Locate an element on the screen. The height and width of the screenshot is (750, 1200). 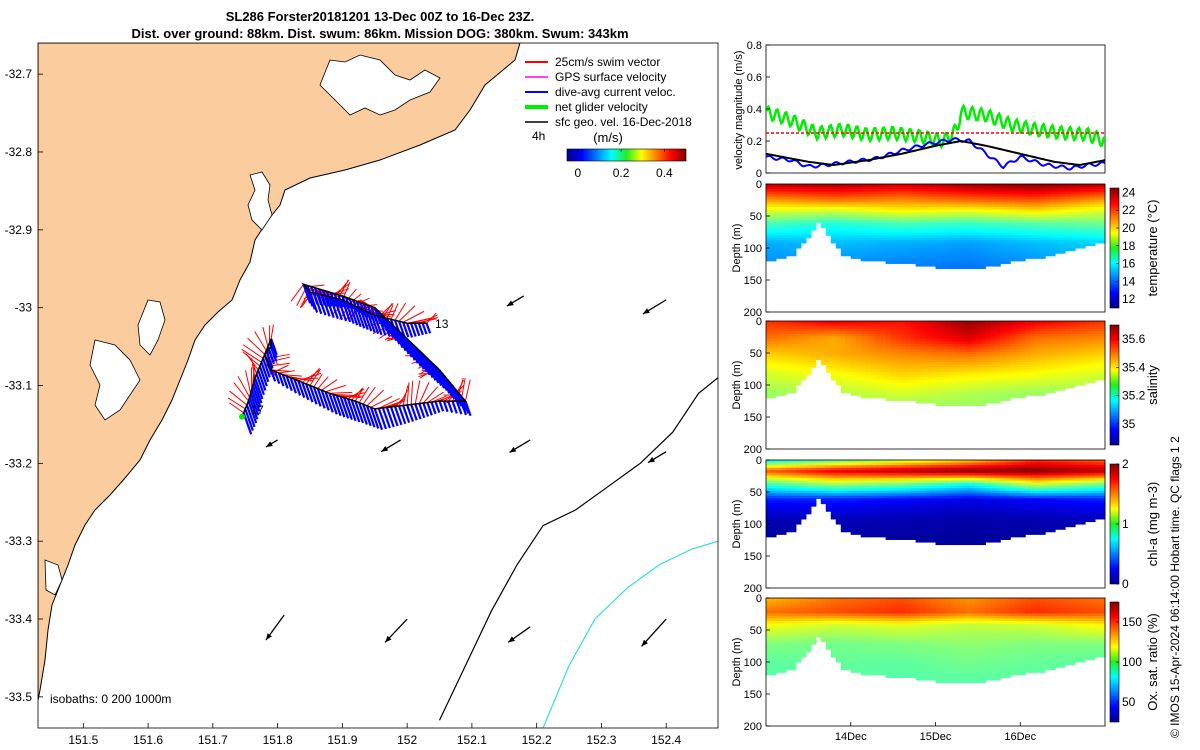
map-xtick-label: 151.7 is located at coordinates (213, 740).